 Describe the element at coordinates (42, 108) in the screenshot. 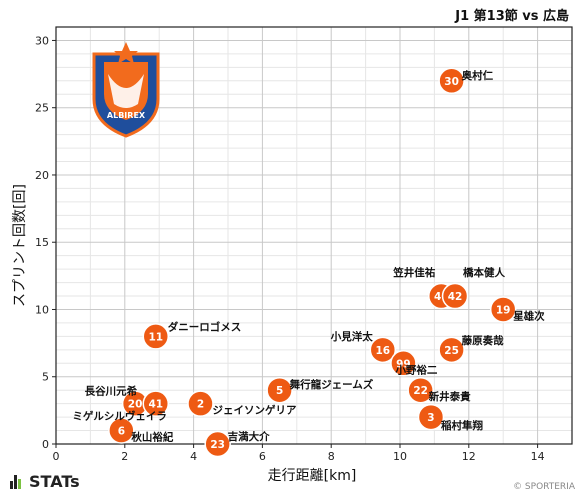

I see `y-tick-label: 25` at that location.